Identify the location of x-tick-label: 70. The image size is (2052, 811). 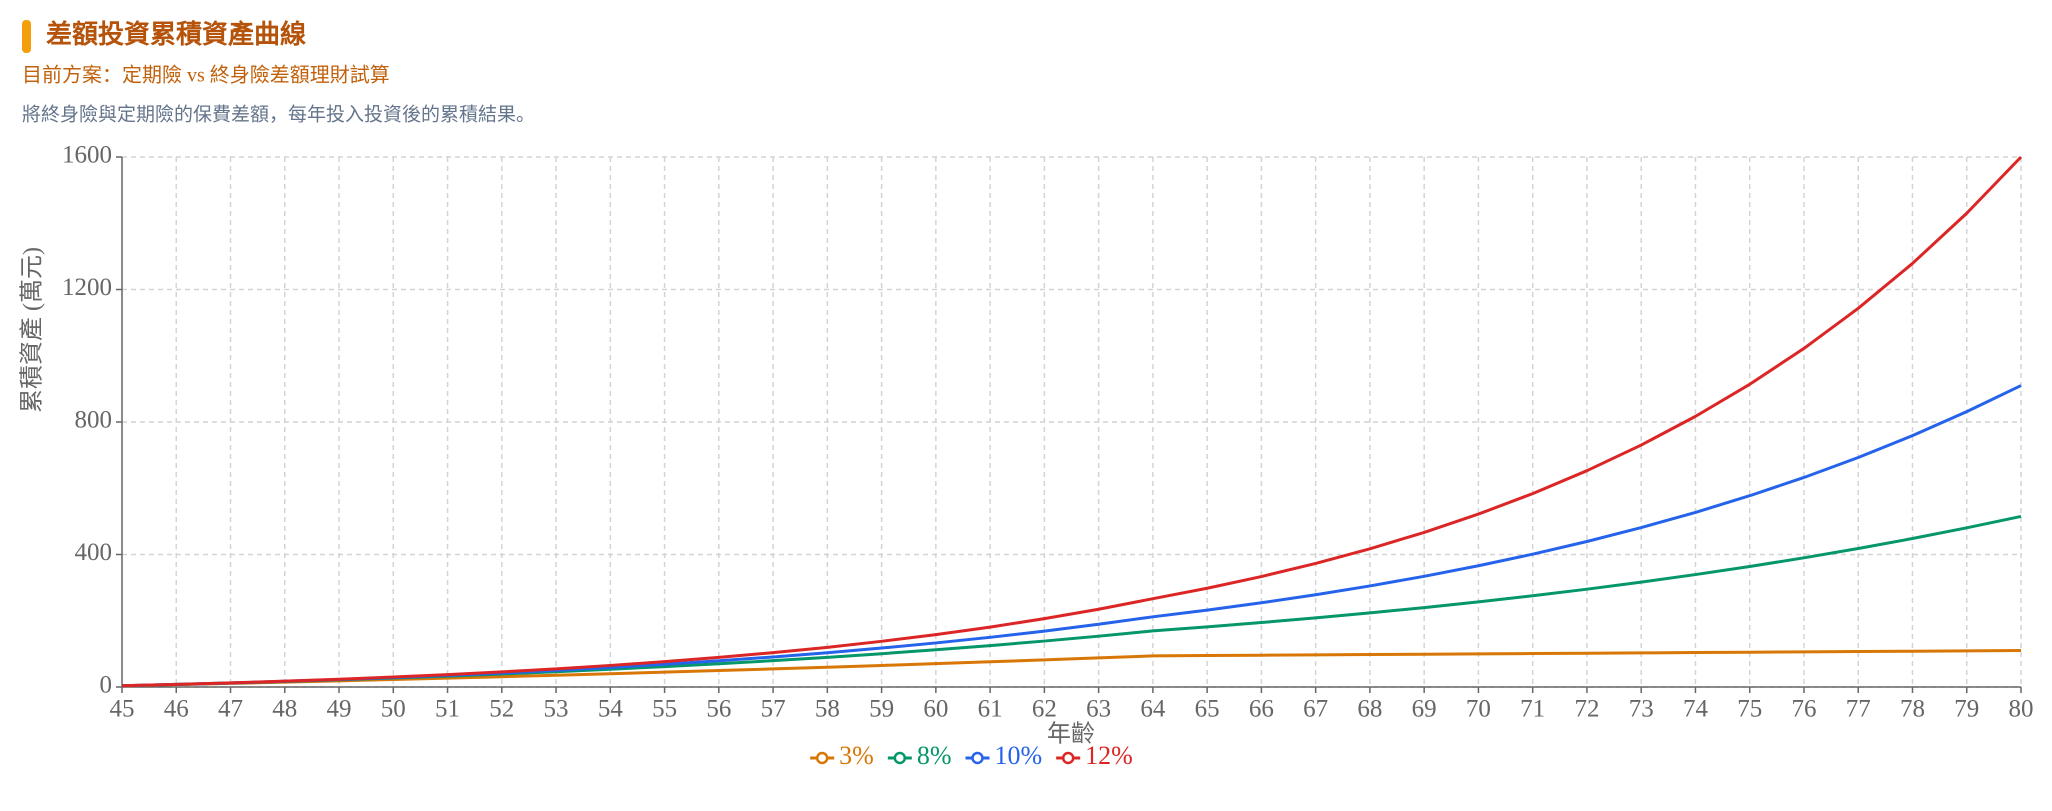
(1478, 709).